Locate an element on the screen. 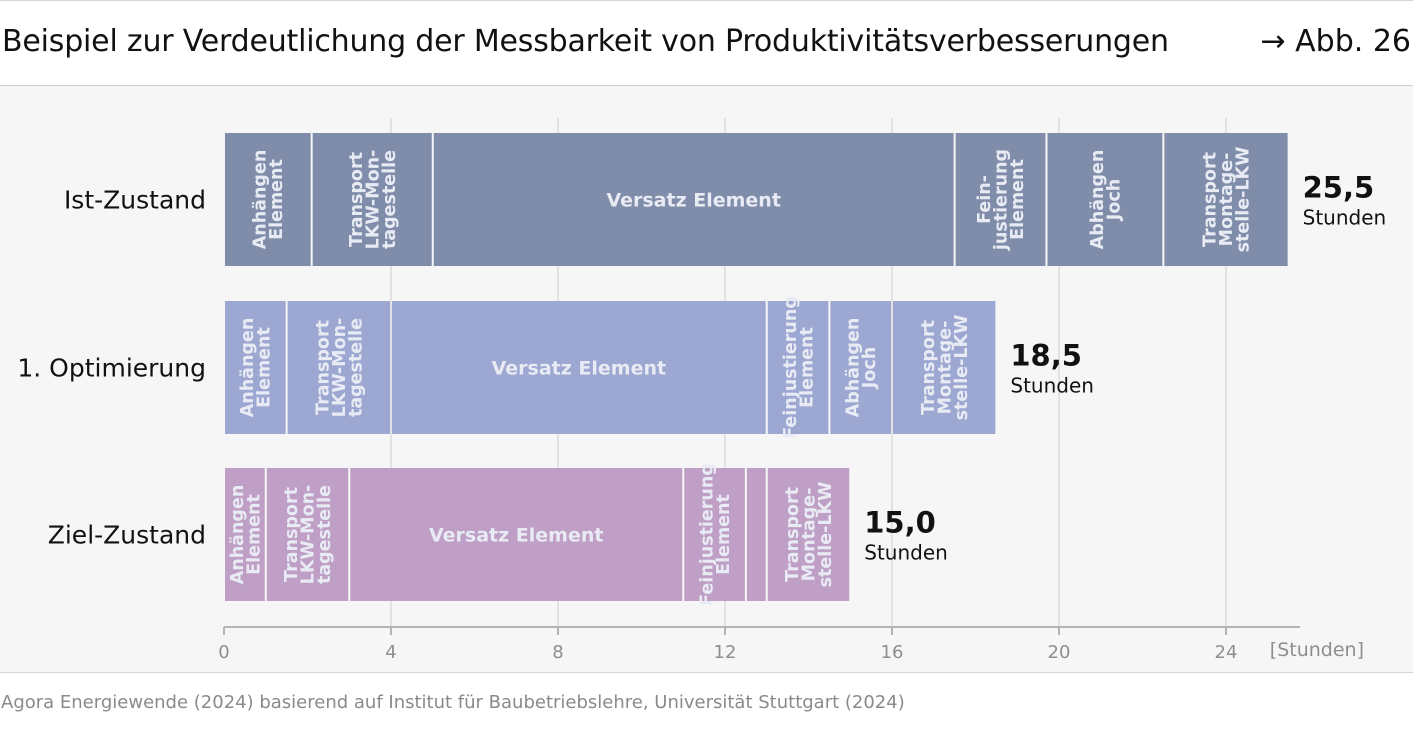 Image resolution: width=1413 pixels, height=741 pixels. row-total: 25,5 is located at coordinates (1339, 188).